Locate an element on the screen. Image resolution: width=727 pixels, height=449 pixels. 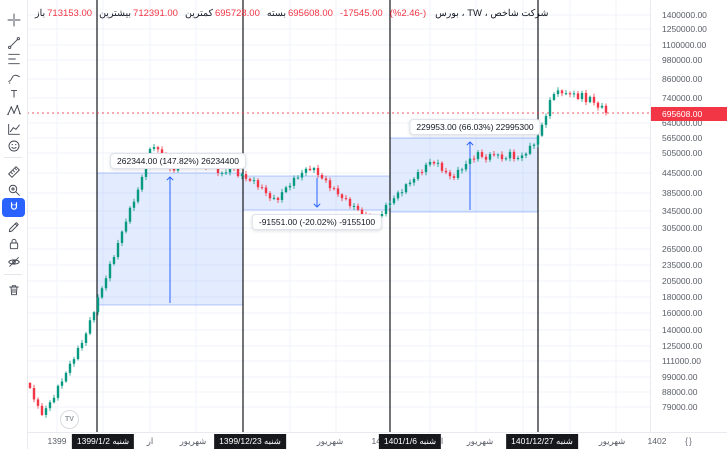
emoji-tool-button is located at coordinates (13, 145).